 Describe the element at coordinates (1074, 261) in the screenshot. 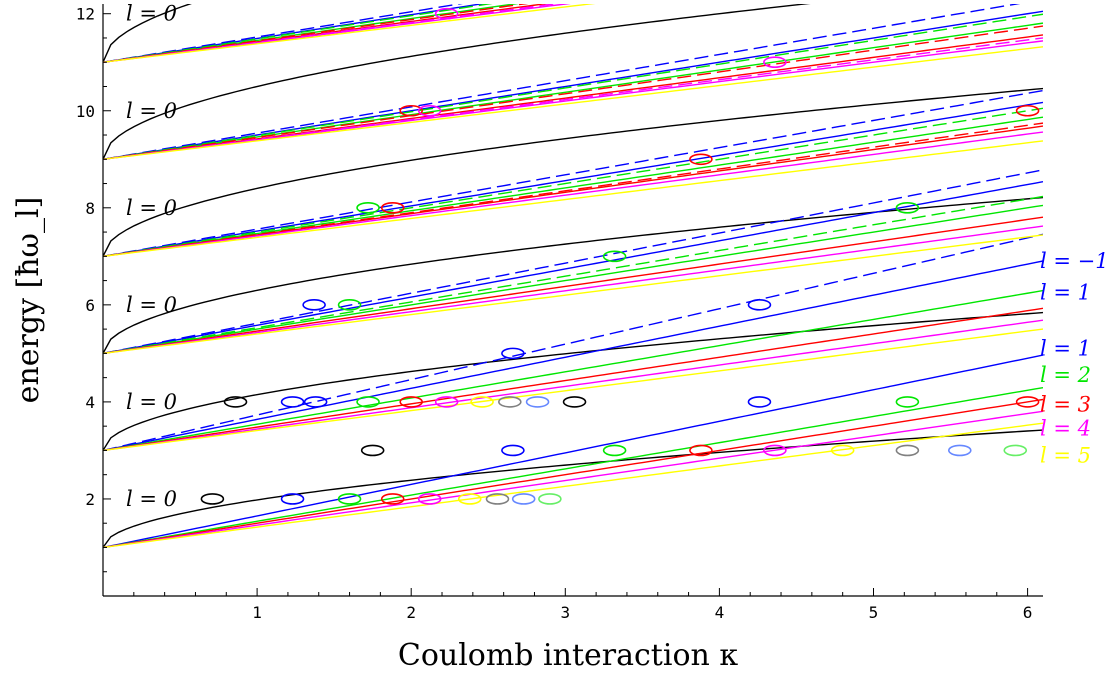

I see `curve-label-right: l = −1` at that location.